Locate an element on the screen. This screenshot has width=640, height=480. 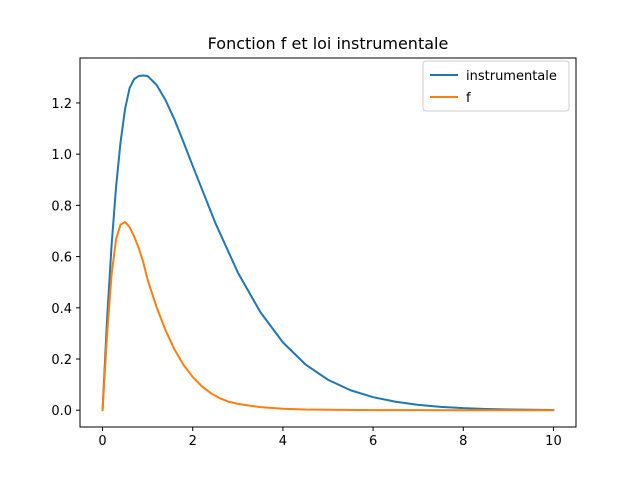
y-tick-label: 0.2 is located at coordinates (61, 360).